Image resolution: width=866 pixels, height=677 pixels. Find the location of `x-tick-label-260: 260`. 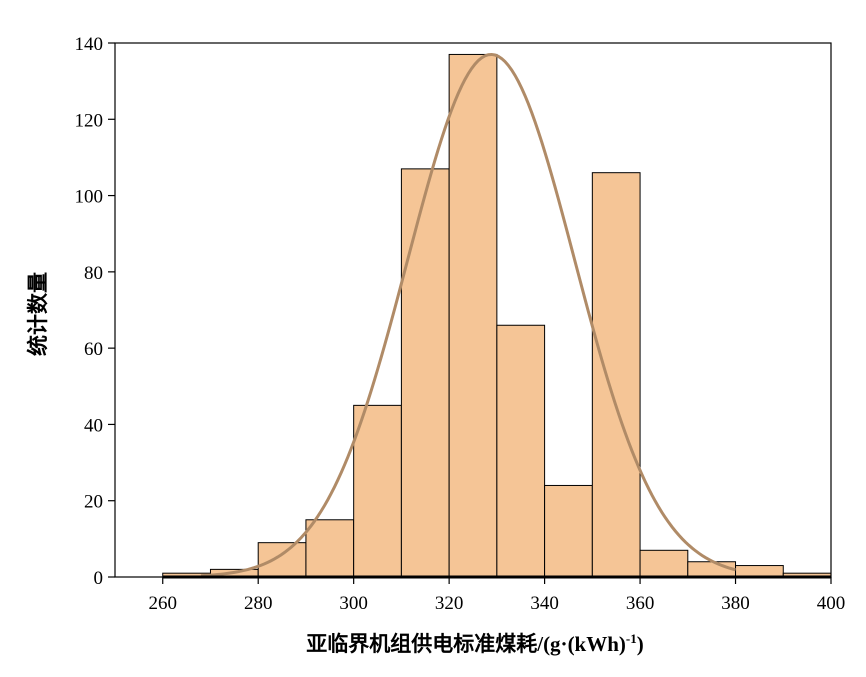

x-tick-label-260: 260 is located at coordinates (162, 603).